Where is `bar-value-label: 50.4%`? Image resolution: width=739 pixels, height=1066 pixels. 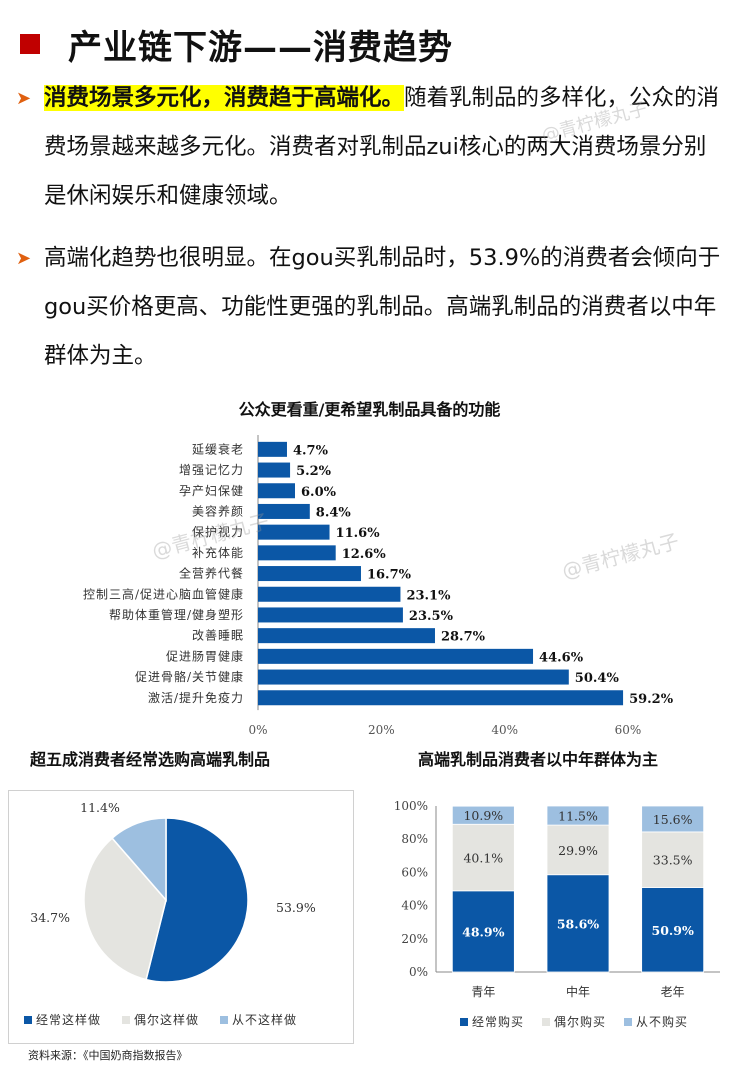
bar-value-label: 50.4% is located at coordinates (597, 678).